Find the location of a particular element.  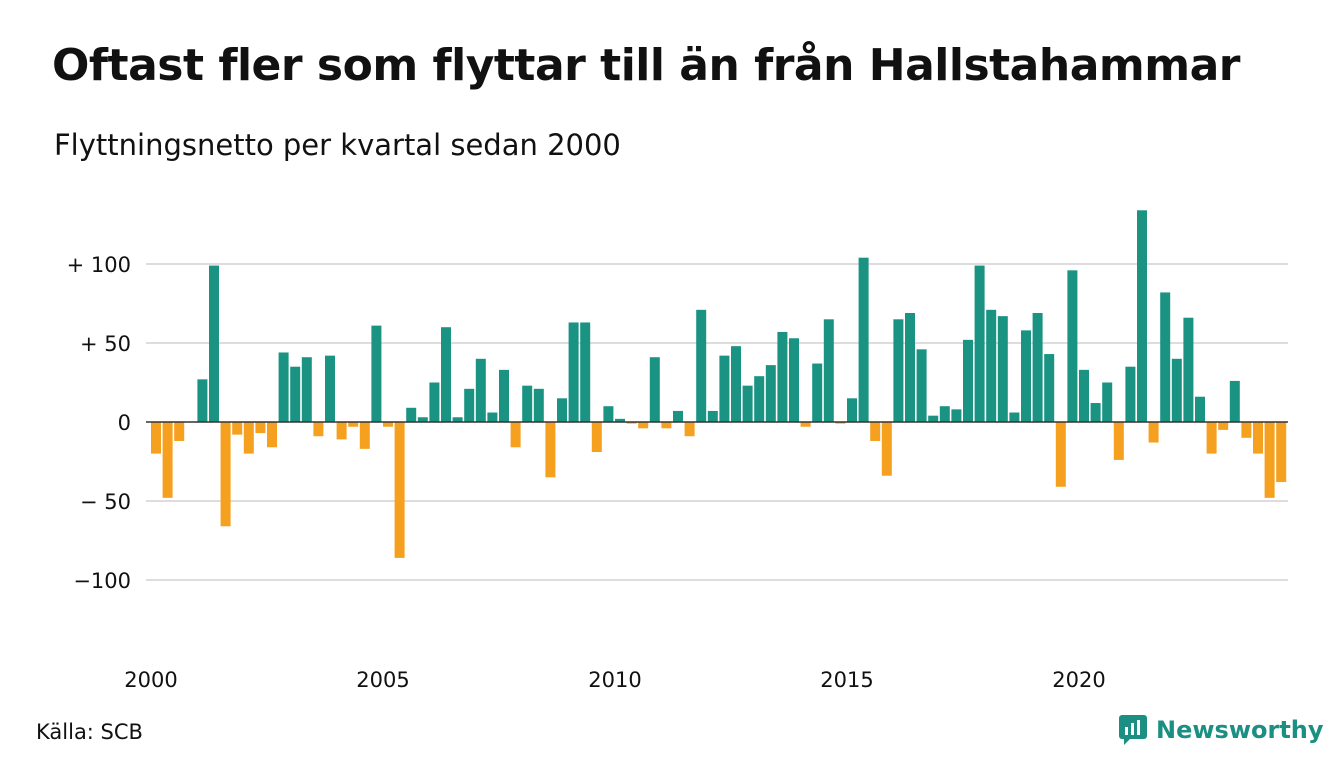

y-tick-label: 0 is located at coordinates (124, 423).